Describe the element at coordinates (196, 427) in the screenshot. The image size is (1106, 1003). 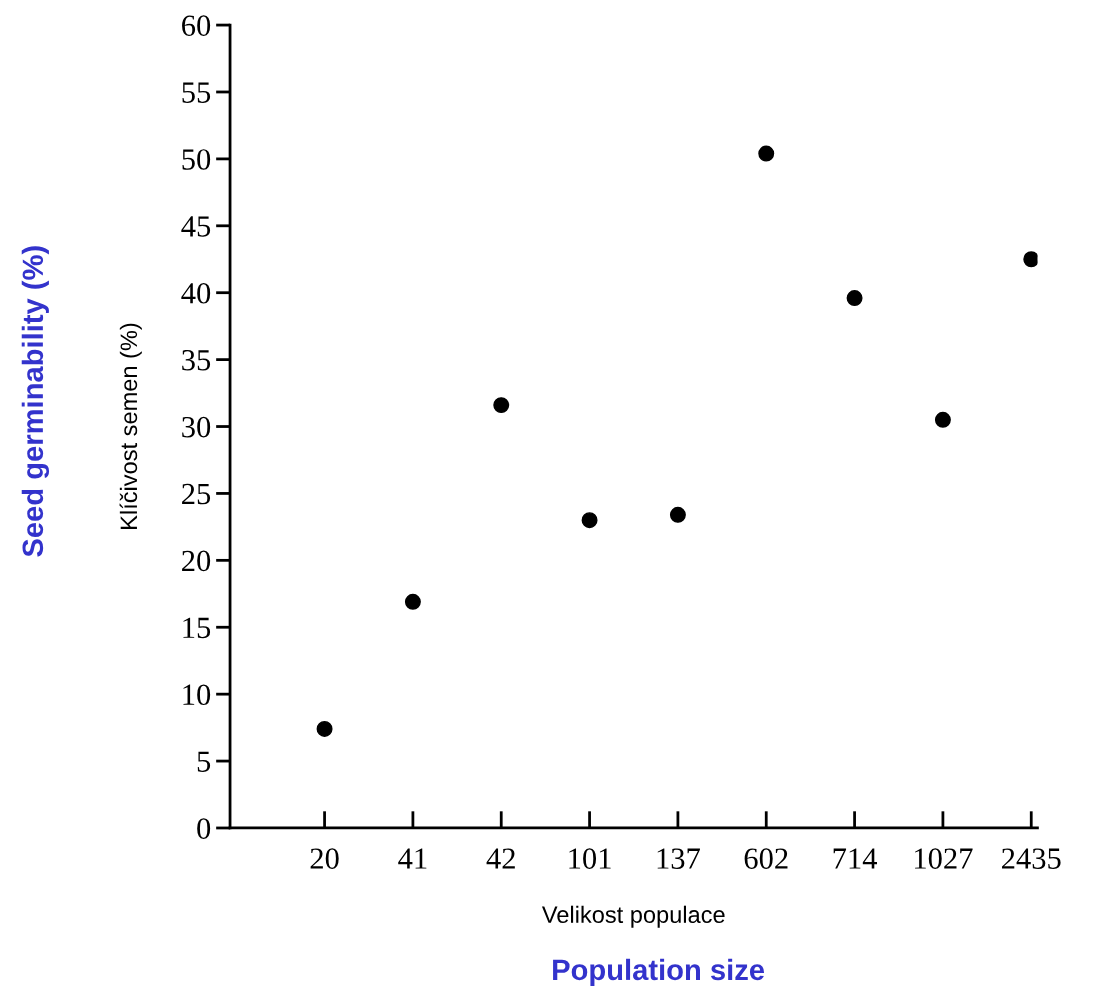
I see `y-tick-label: 30` at that location.